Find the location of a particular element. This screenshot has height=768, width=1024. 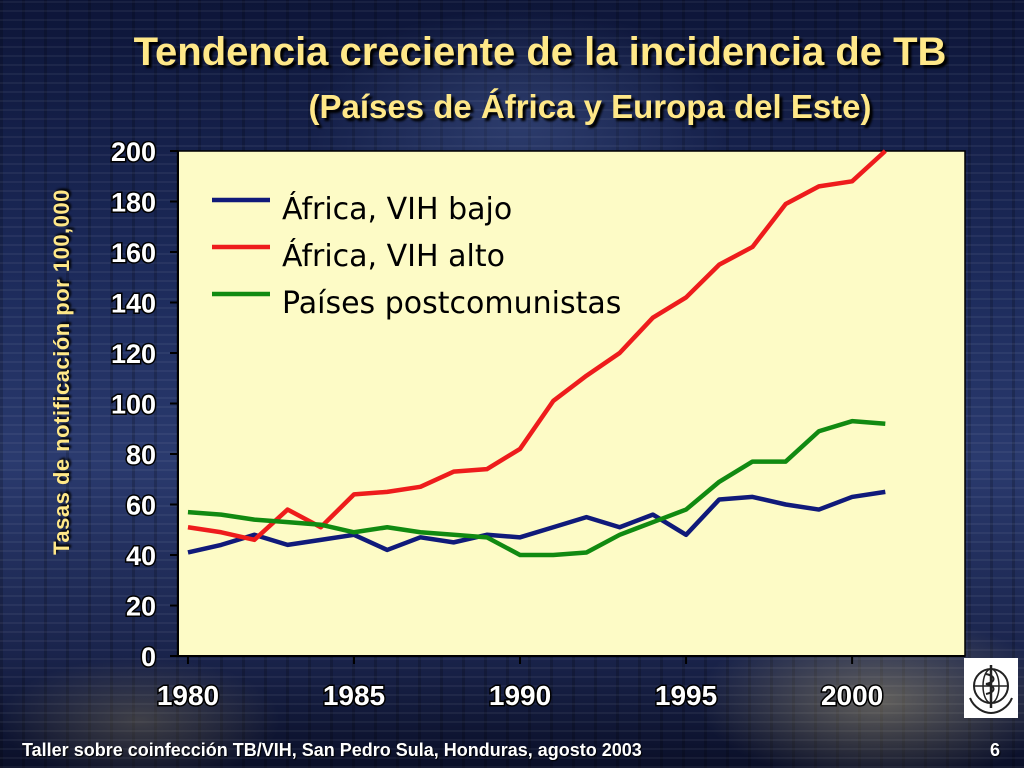

slide-subtitle: (Países de África y Europa del Este) is located at coordinates (590, 106).